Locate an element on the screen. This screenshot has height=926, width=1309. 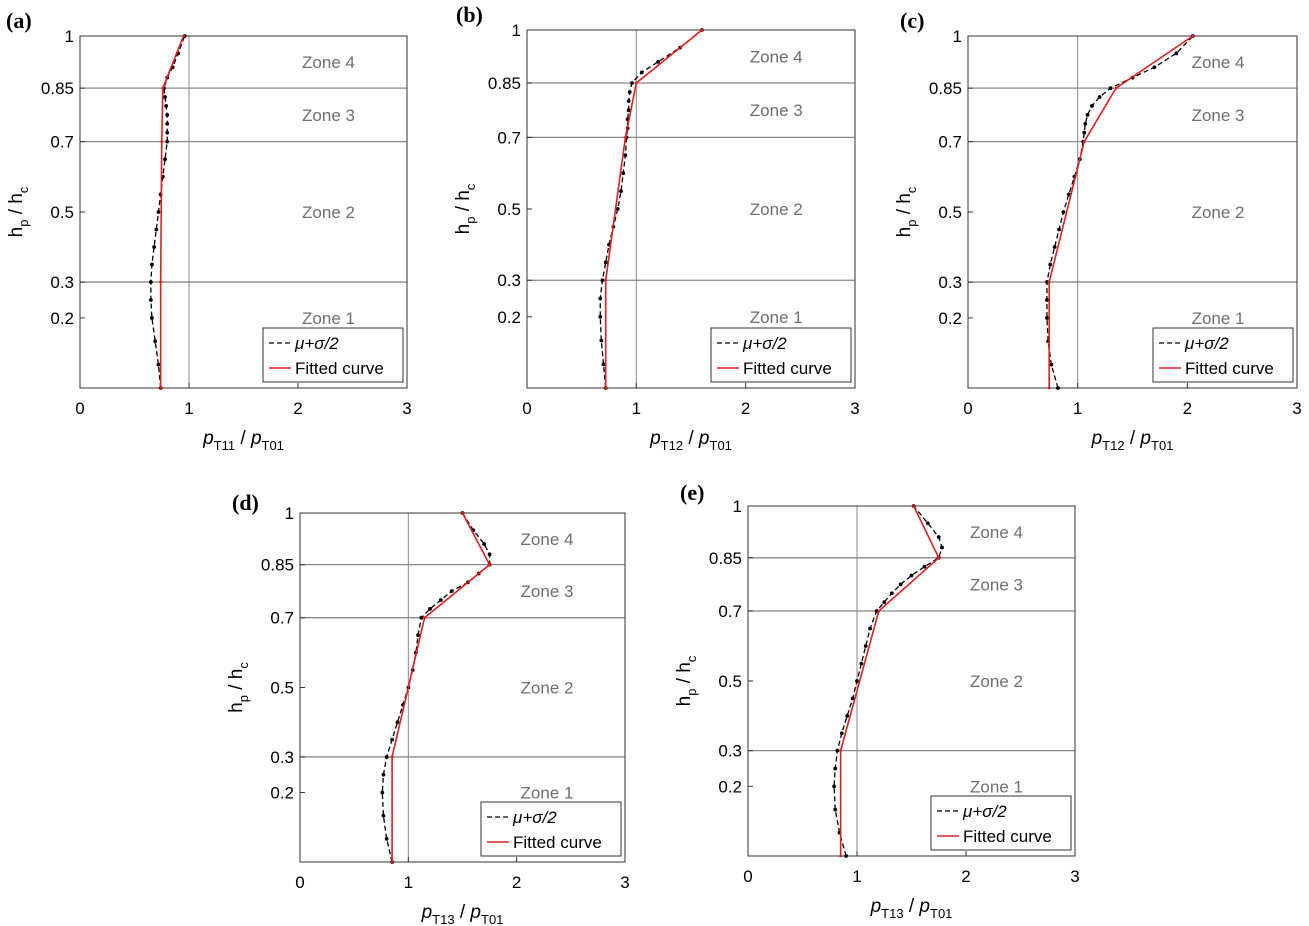
panel-label: (e) is located at coordinates (692, 492).